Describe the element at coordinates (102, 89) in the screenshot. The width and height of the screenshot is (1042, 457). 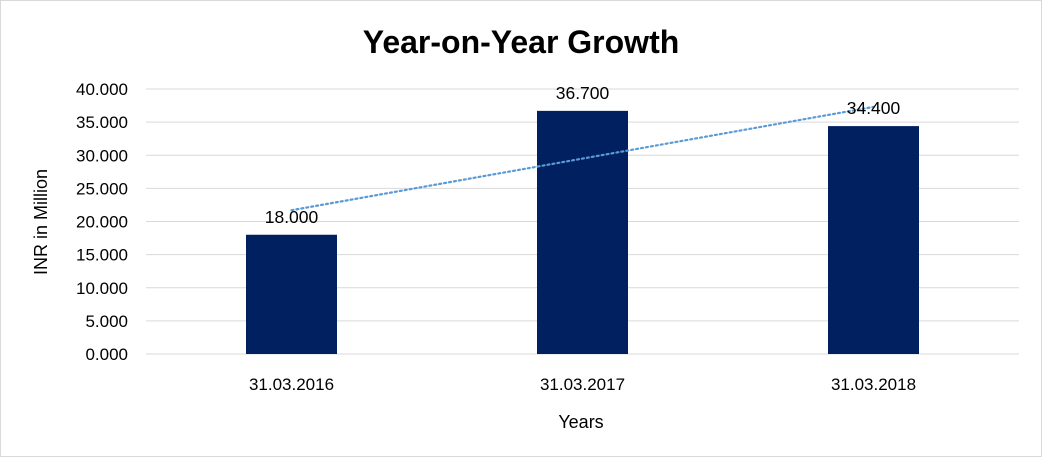
I see `y-tick-label: 40.000` at that location.